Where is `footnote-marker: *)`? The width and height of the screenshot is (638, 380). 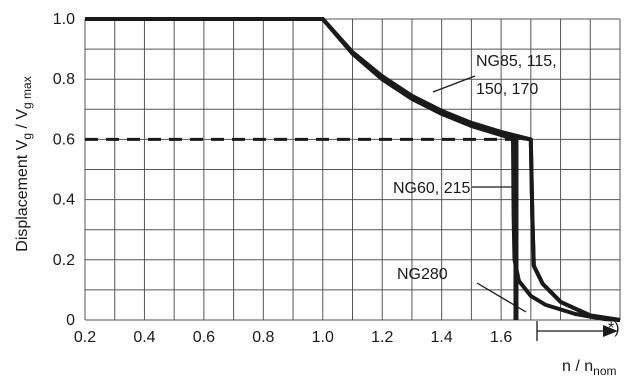 footnote-marker: *) is located at coordinates (614, 328).